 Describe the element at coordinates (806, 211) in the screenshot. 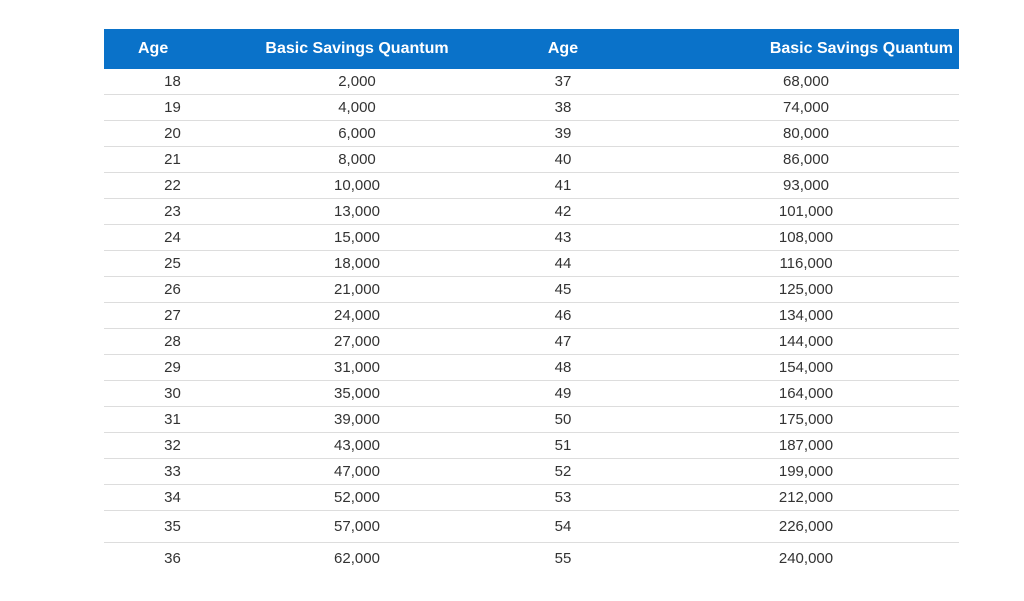

I see `cell-bsq-right: 101,000` at that location.